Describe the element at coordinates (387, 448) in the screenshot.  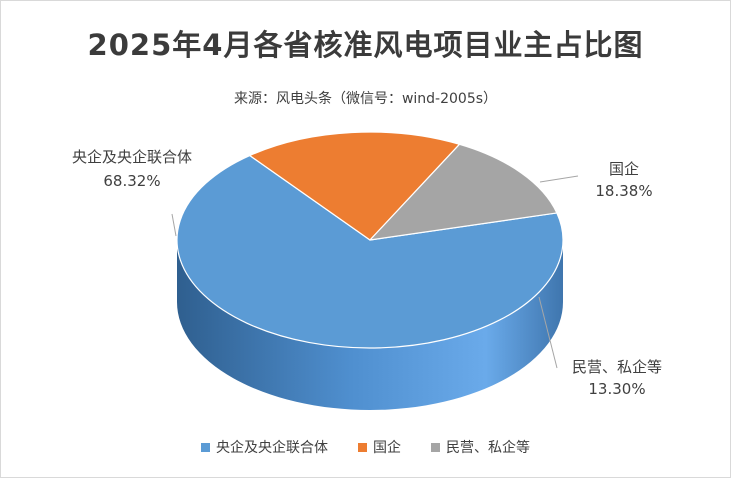
I see `legend-label-soe: 国企` at that location.